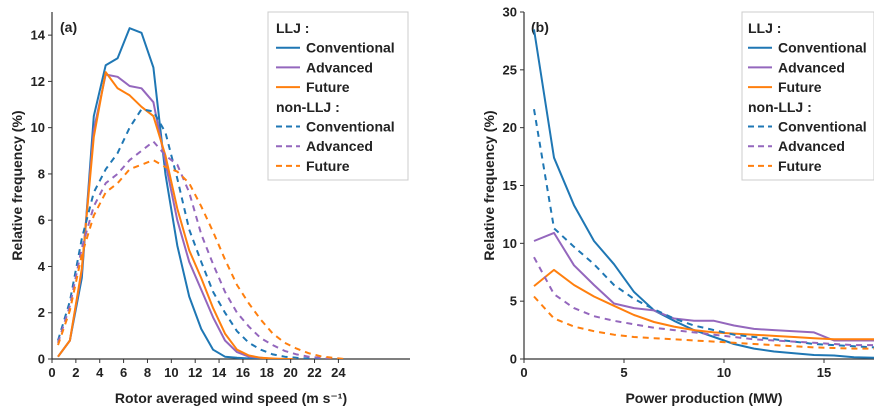 The image size is (874, 411). What do you see at coordinates (68, 27) in the screenshot?
I see `p1-panel-label: (a)` at bounding box center [68, 27].